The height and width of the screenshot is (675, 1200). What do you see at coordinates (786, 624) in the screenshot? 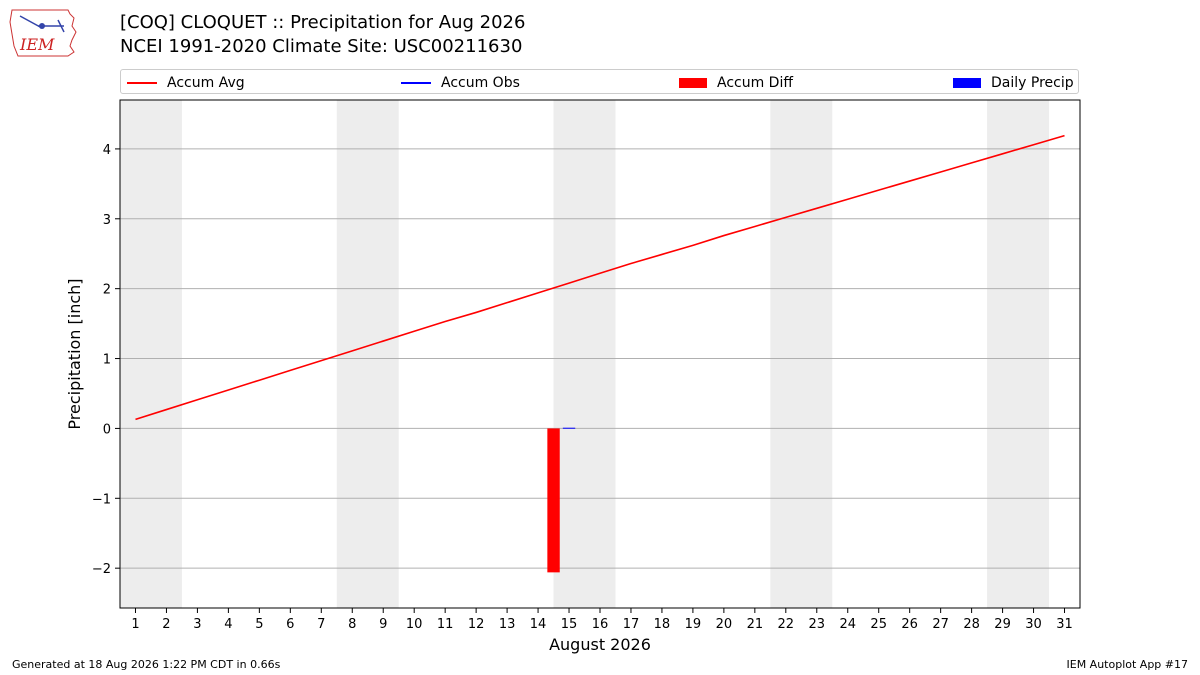
I see `x-tick-label: 22` at bounding box center [786, 624].